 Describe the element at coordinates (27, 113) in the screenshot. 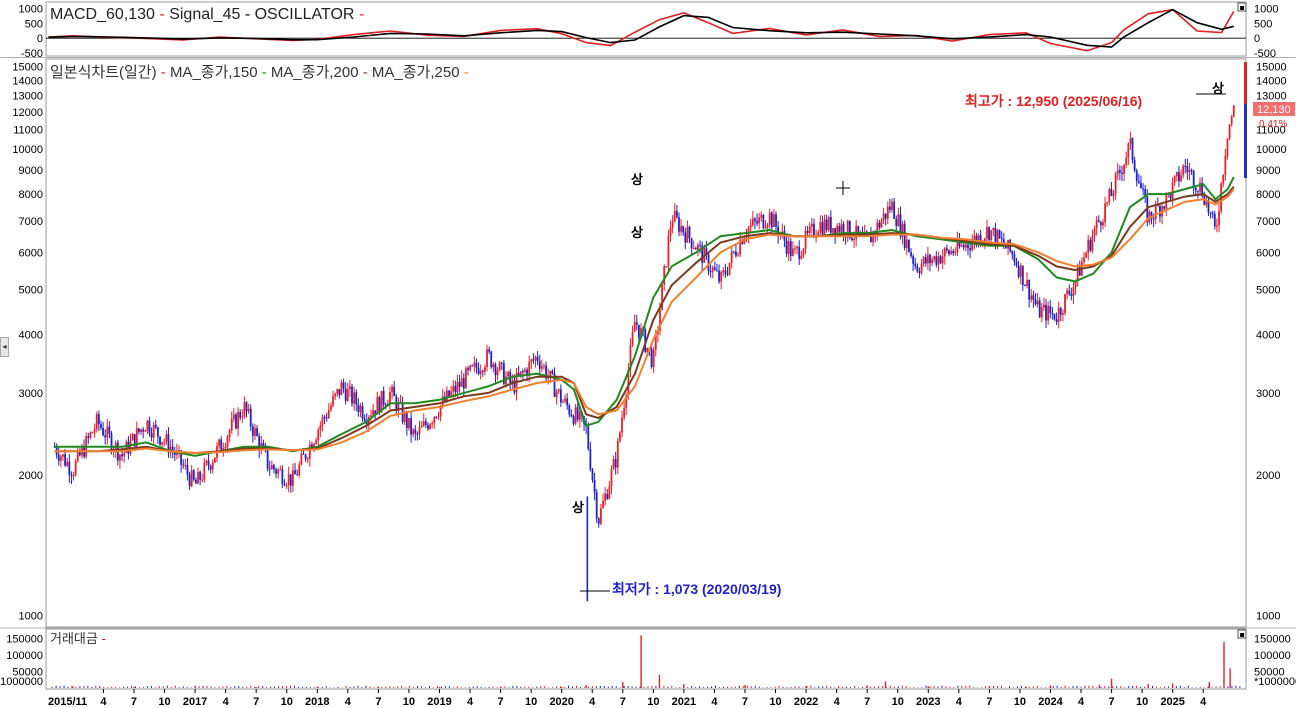

I see `price-ytick-left: 12000` at that location.